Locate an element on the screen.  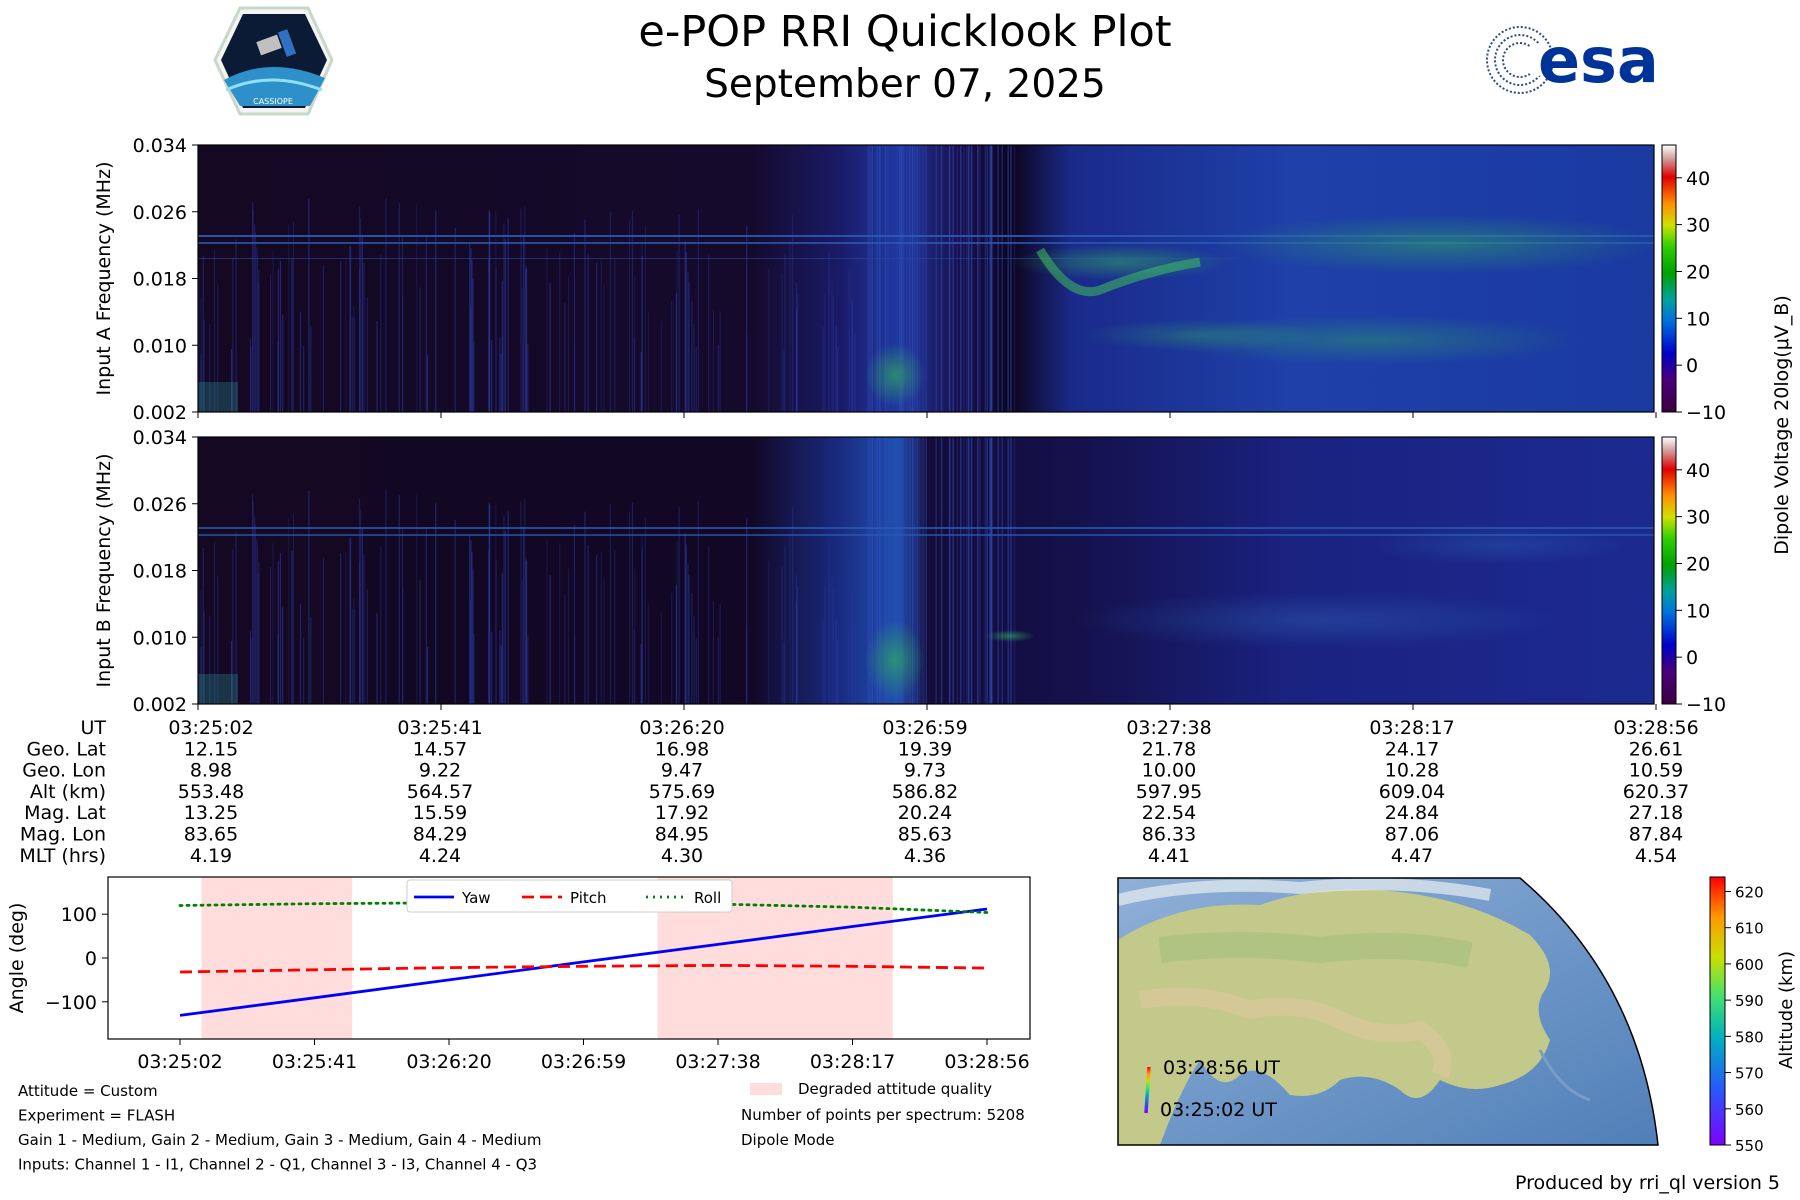
ytick-label-a: 0.010 is located at coordinates (160, 346).